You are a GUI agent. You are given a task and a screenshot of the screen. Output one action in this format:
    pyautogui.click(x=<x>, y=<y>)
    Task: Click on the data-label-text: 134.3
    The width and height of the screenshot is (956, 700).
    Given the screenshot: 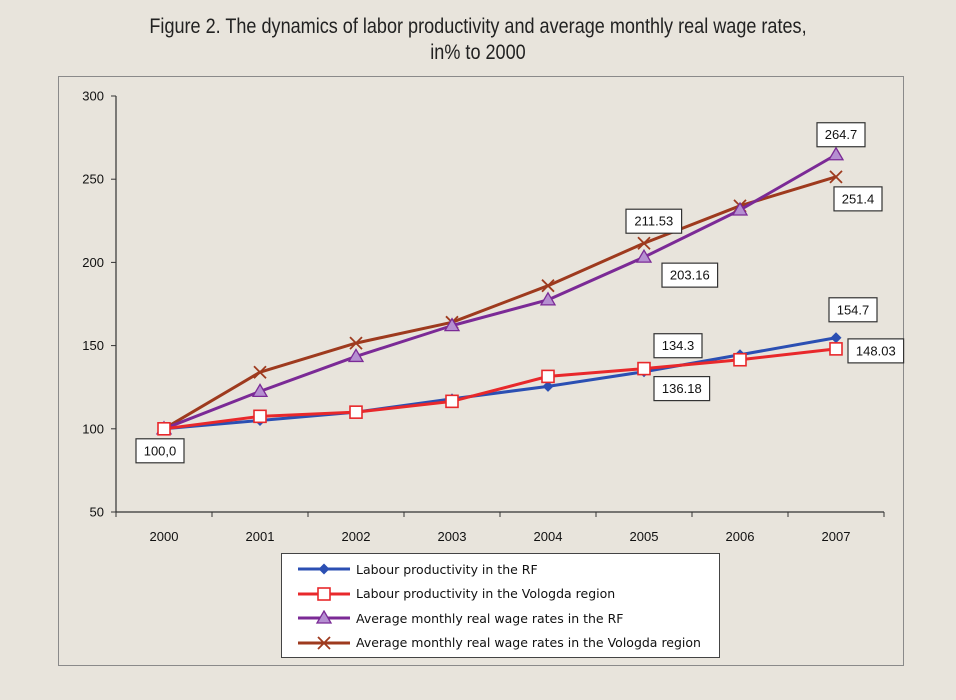 What is the action you would take?
    pyautogui.click(x=678, y=345)
    